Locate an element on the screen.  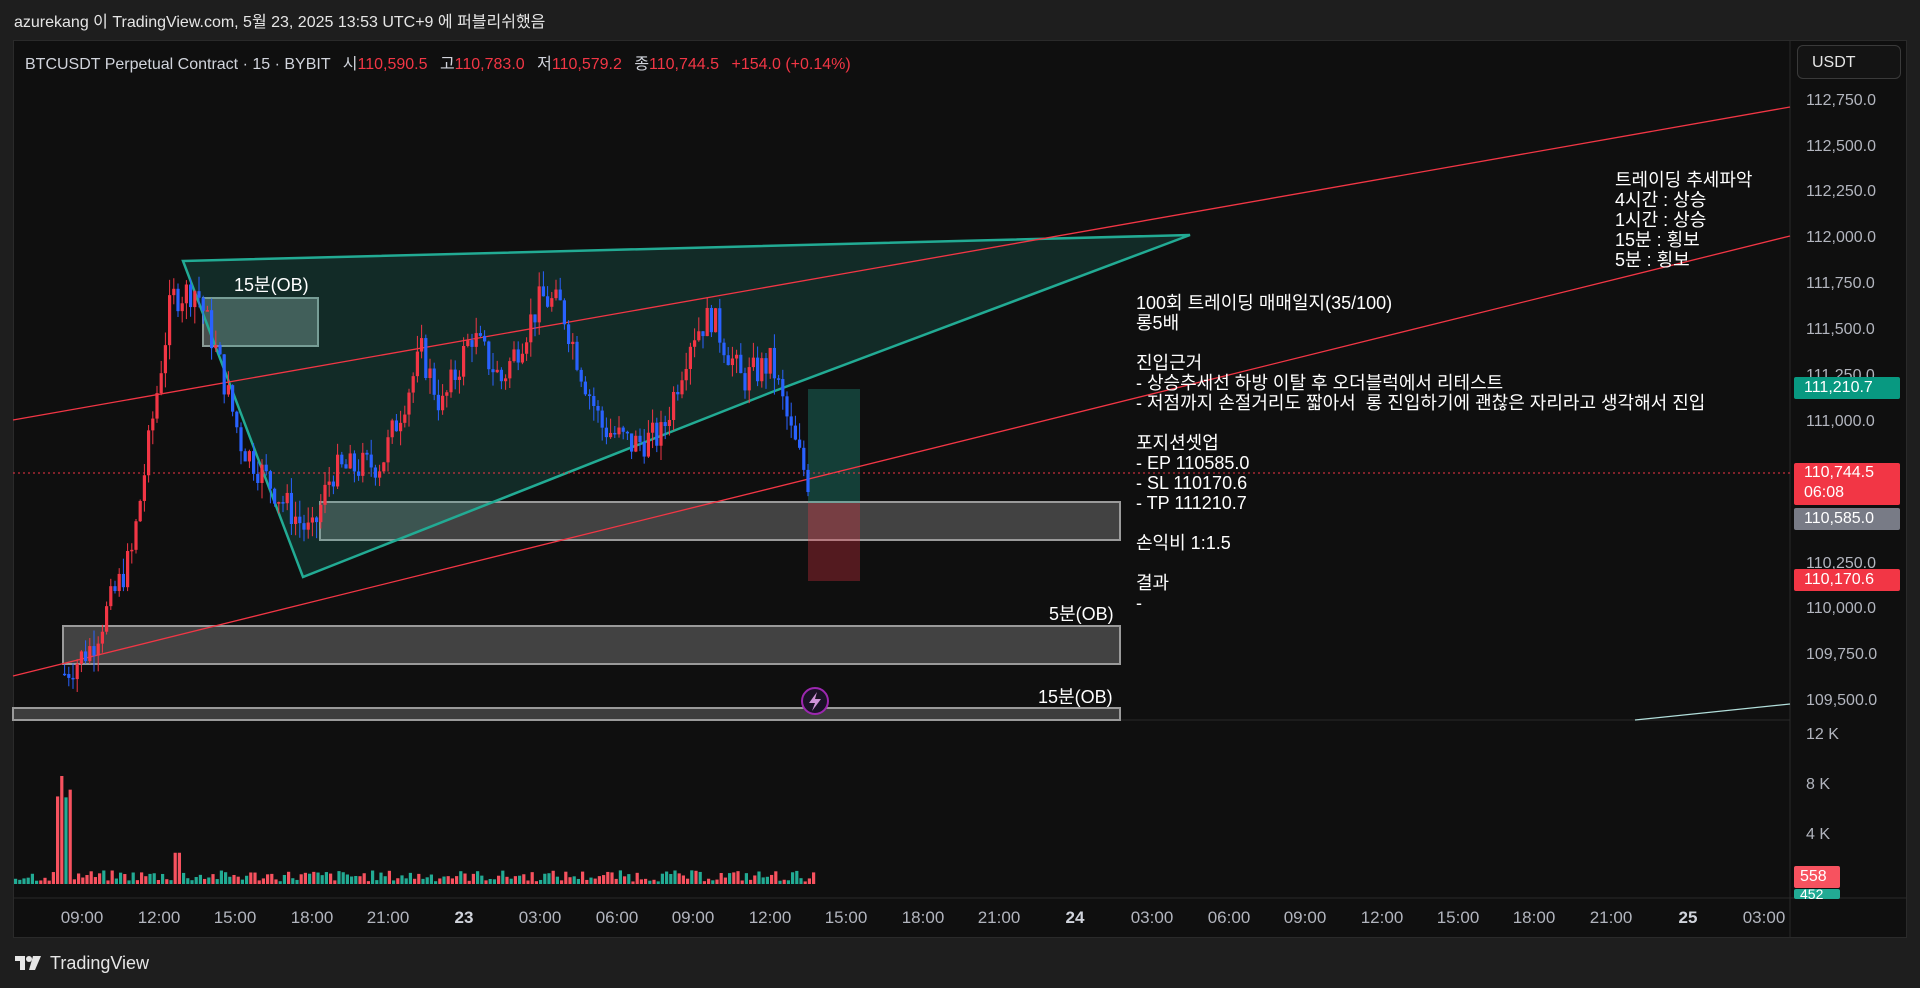
time-axis-label: 23 is located at coordinates (464, 917).